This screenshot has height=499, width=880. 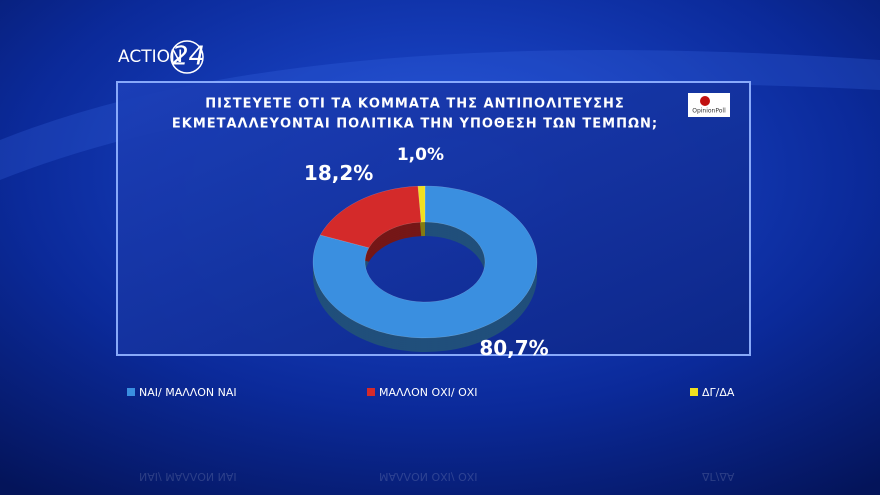 I want to click on source-logo-icon, so click(x=705, y=101).